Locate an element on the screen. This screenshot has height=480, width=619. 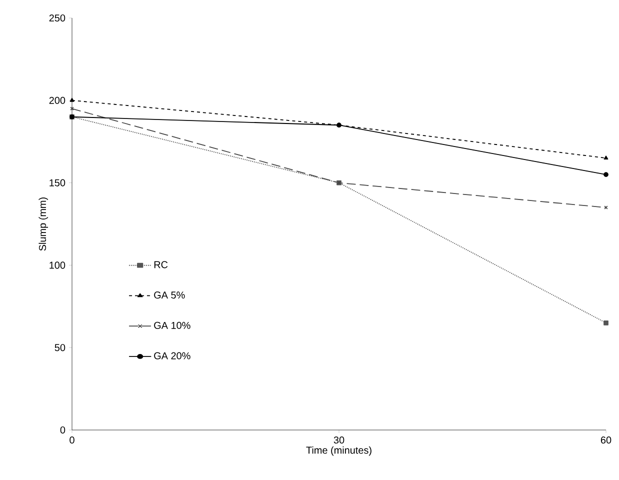
legend-label: GA 10% is located at coordinates (172, 325).